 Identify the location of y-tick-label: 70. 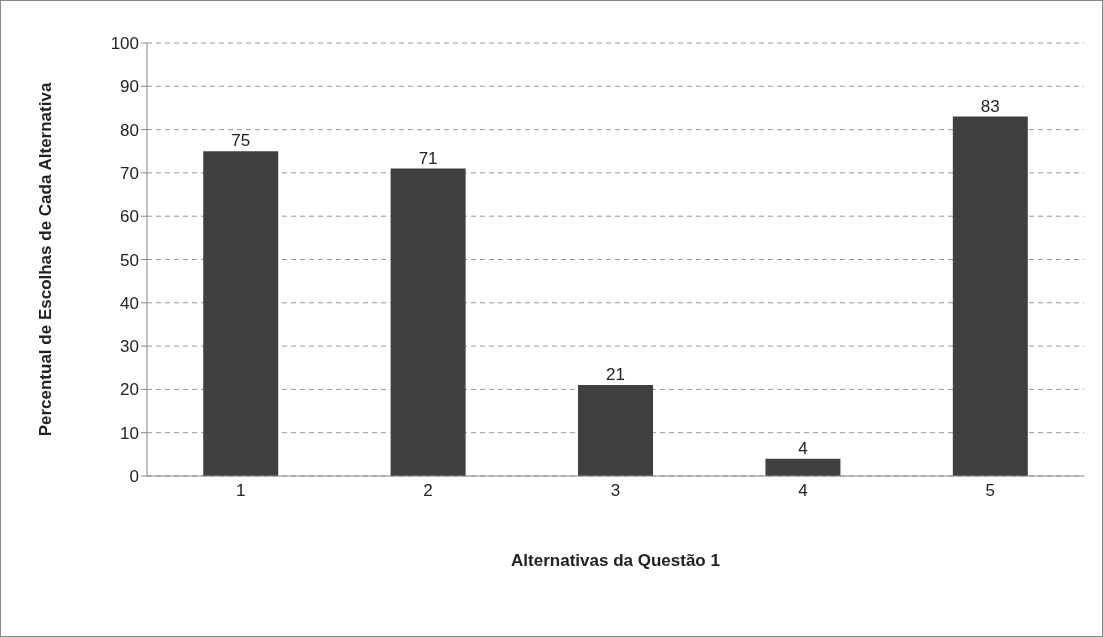
(129, 173).